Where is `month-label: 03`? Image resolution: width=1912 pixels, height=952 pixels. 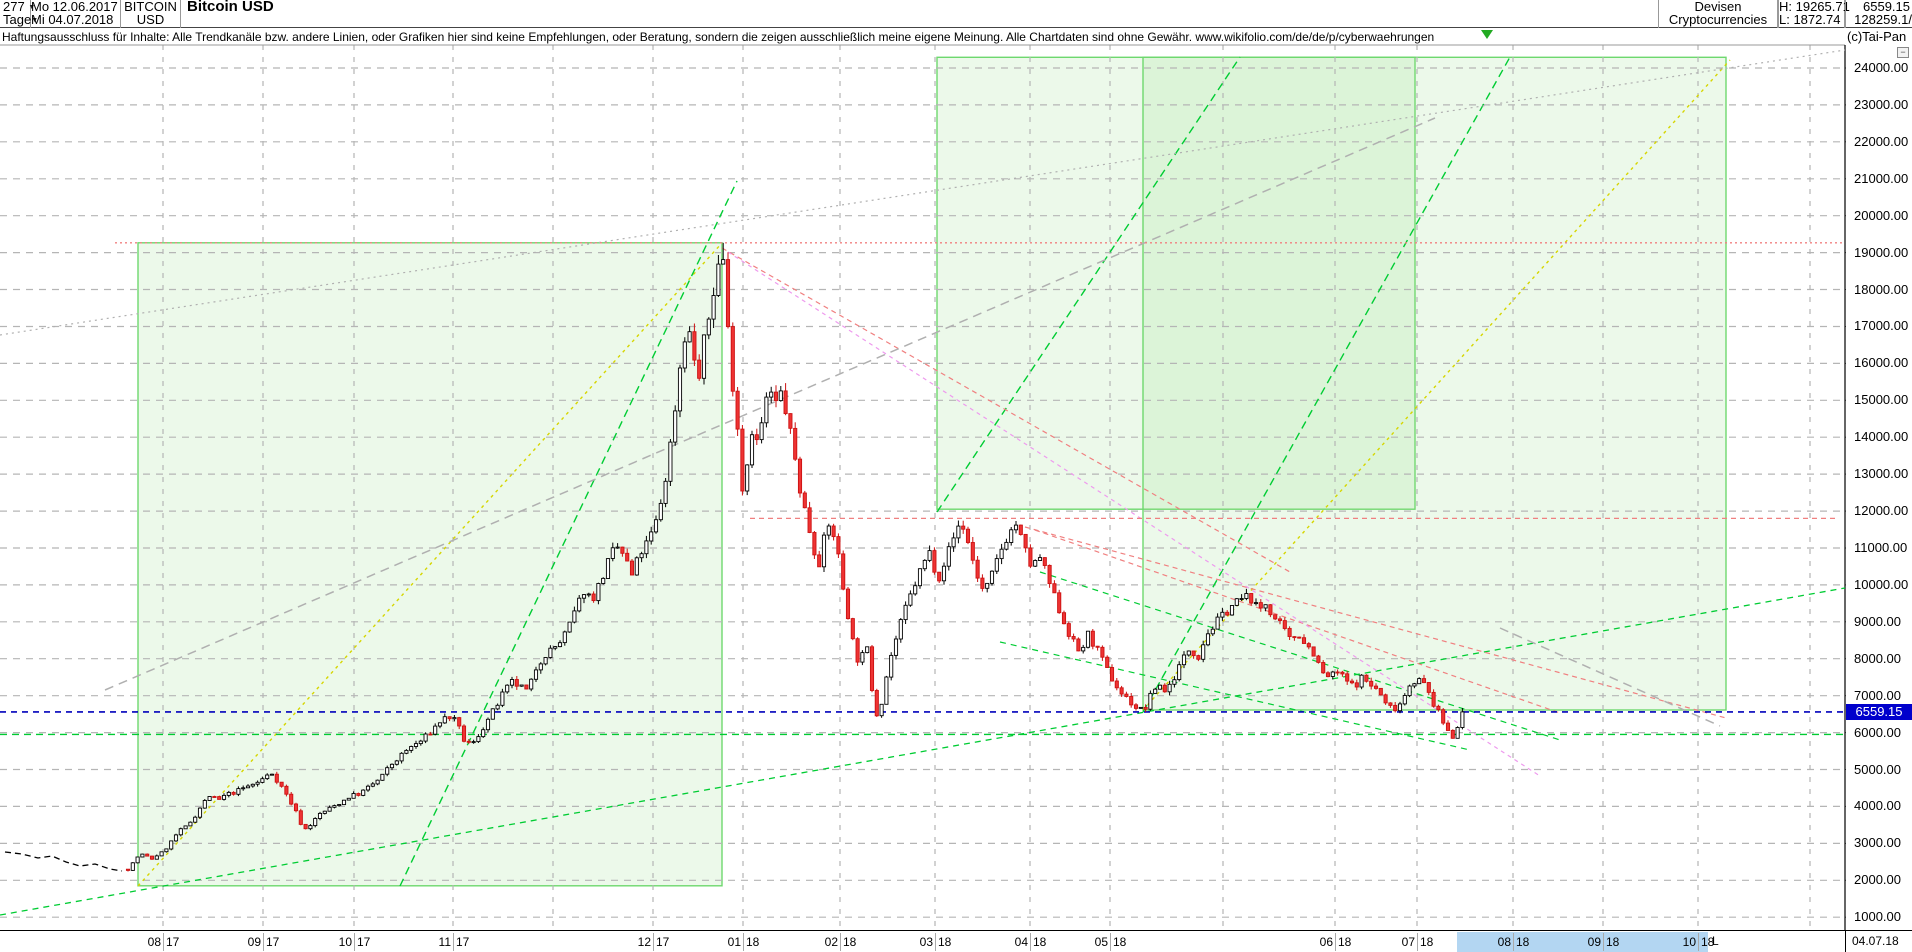
month-label: 03 is located at coordinates (926, 942).